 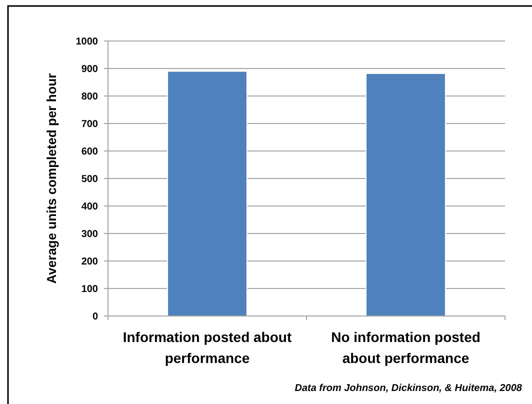 What do you see at coordinates (95, 317) in the screenshot?
I see `y-tick-label: 0` at bounding box center [95, 317].